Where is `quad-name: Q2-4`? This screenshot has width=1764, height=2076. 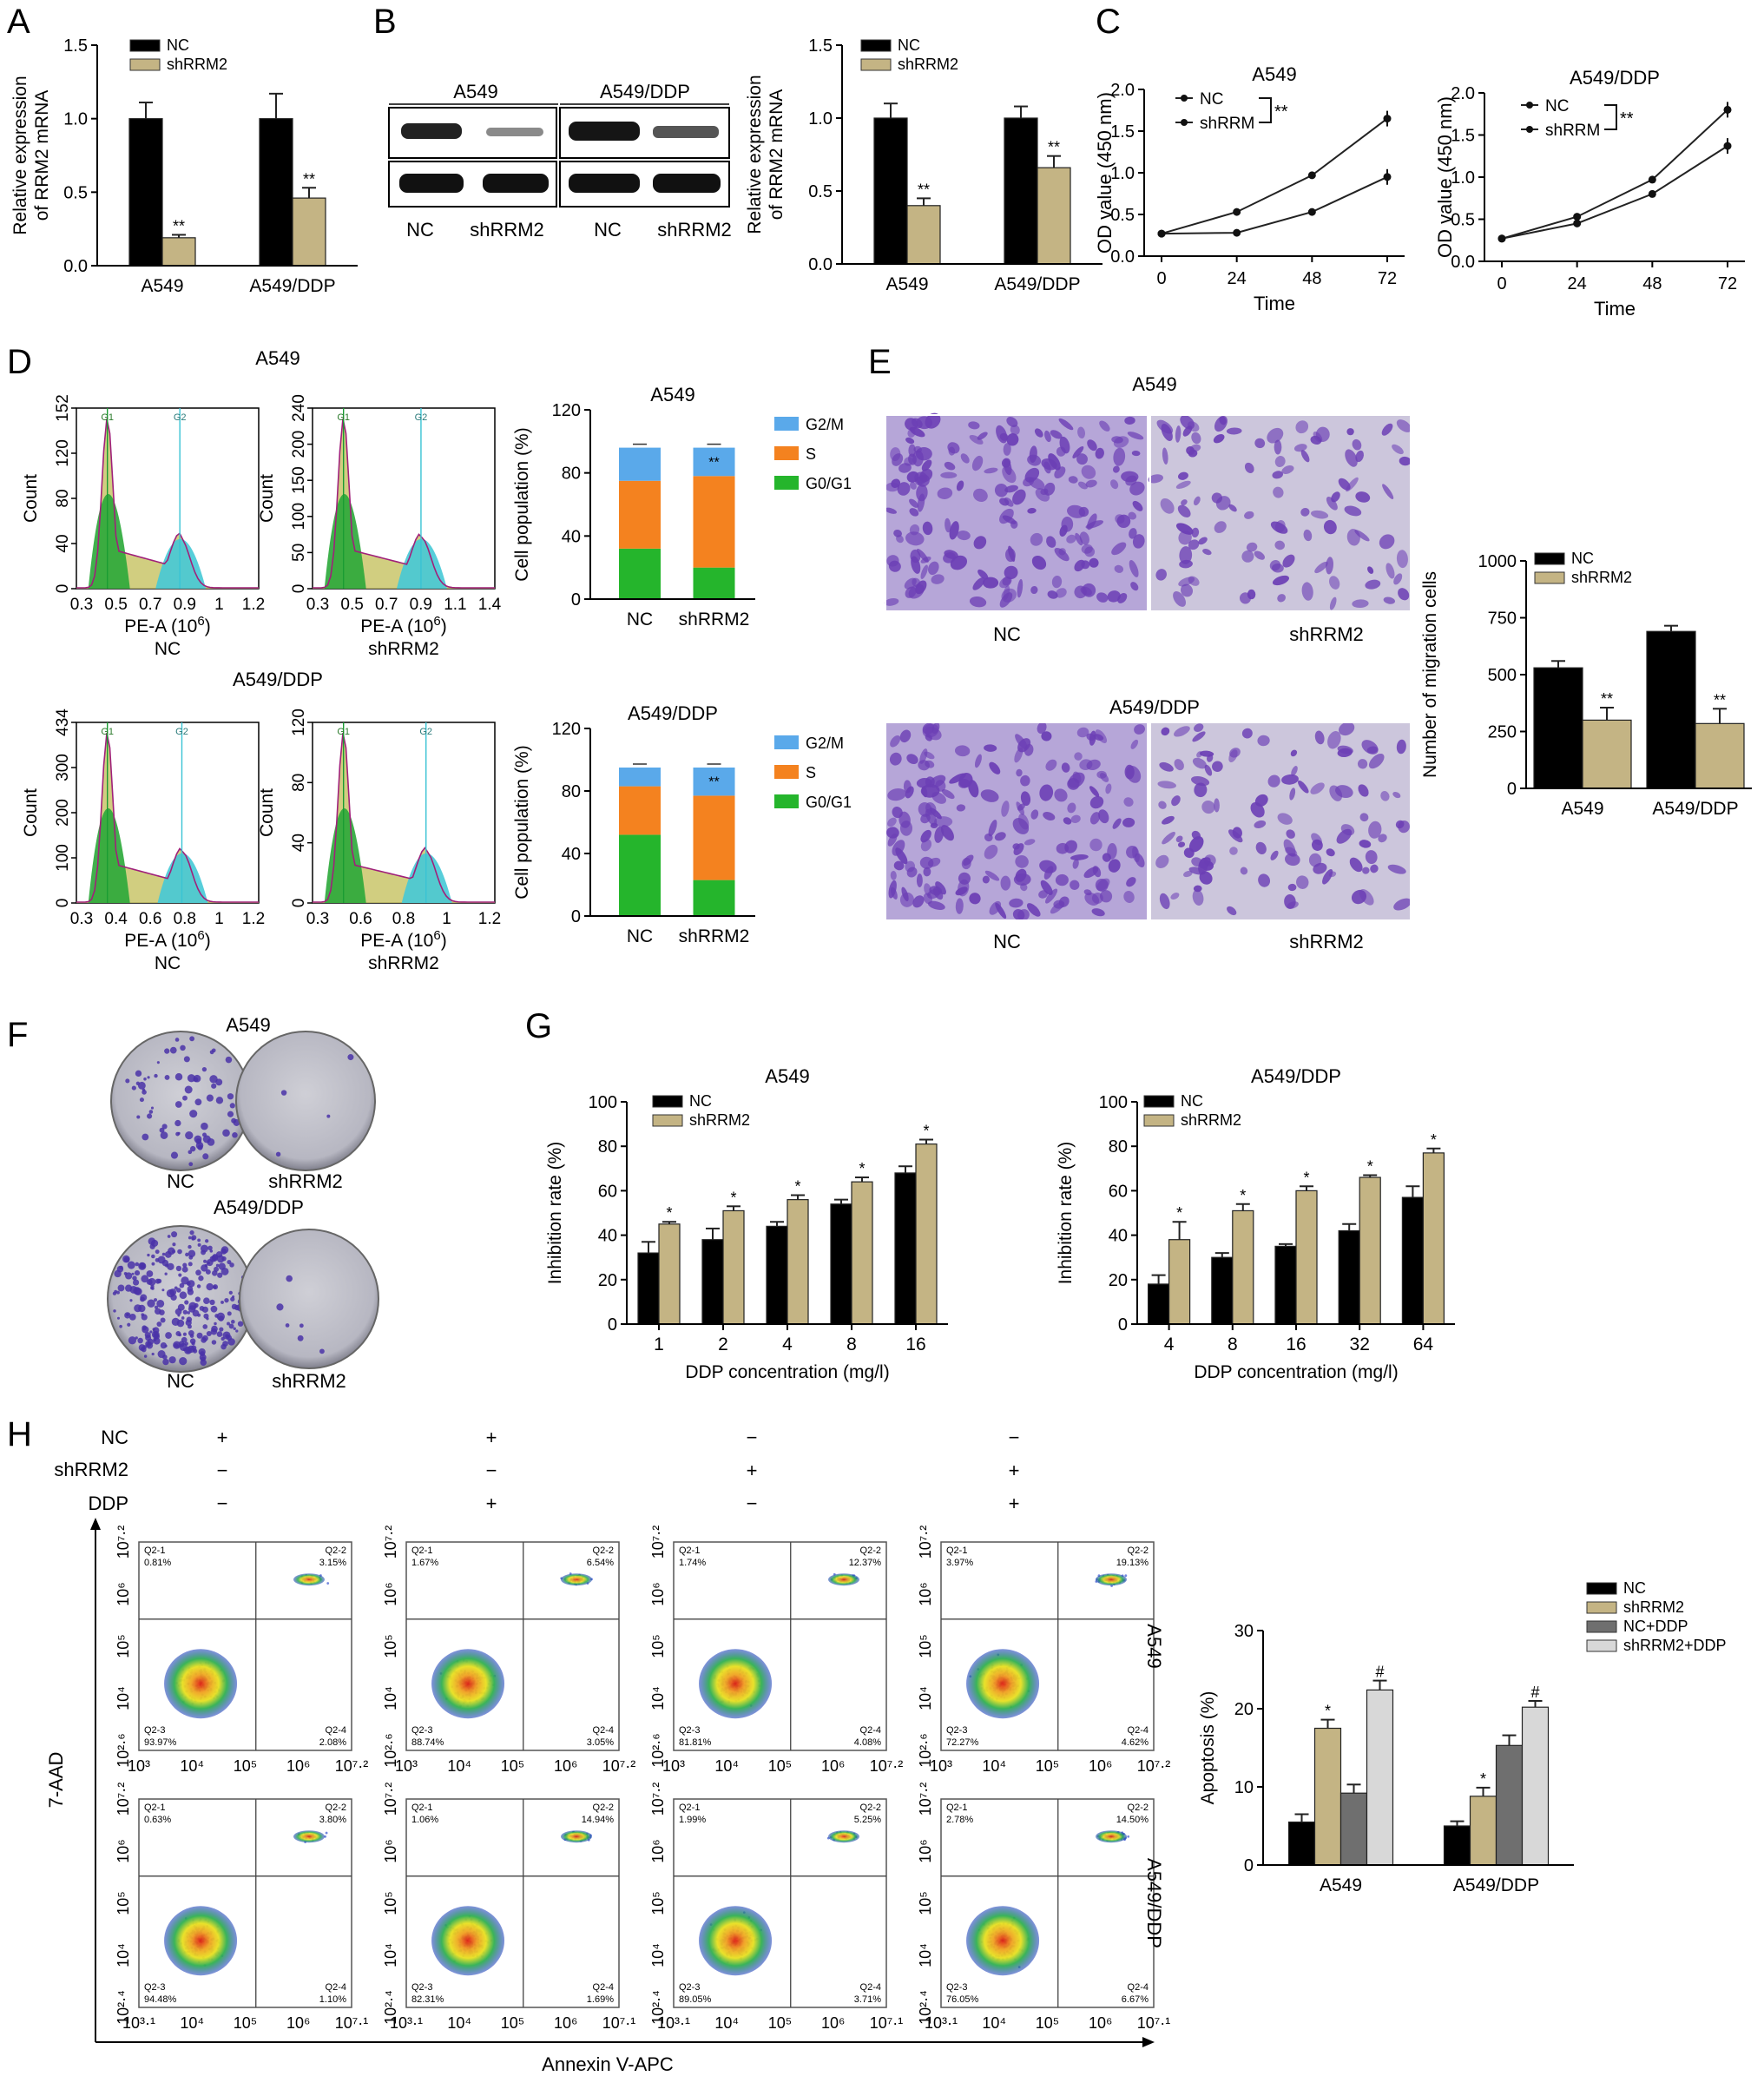
quad-name: Q2-4 is located at coordinates (336, 1730).